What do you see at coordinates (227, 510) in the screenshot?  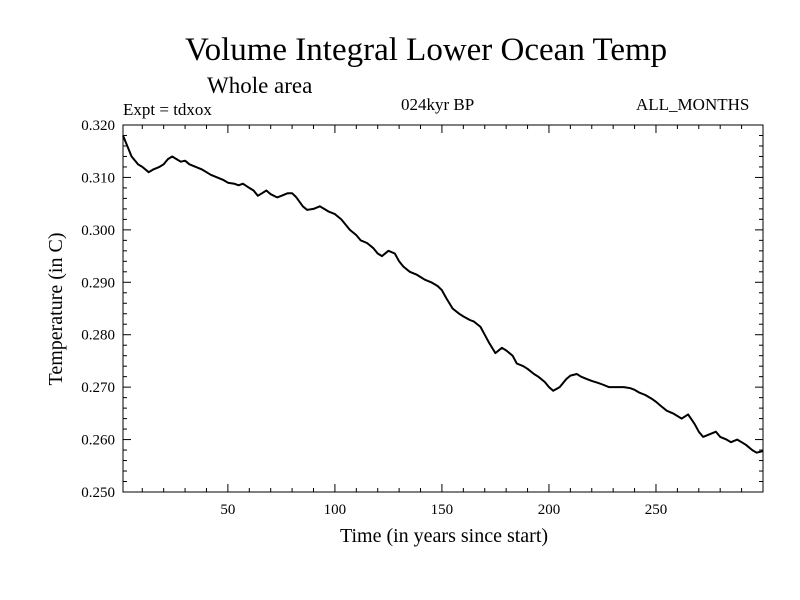 I see `x-tick-label: 50` at bounding box center [227, 510].